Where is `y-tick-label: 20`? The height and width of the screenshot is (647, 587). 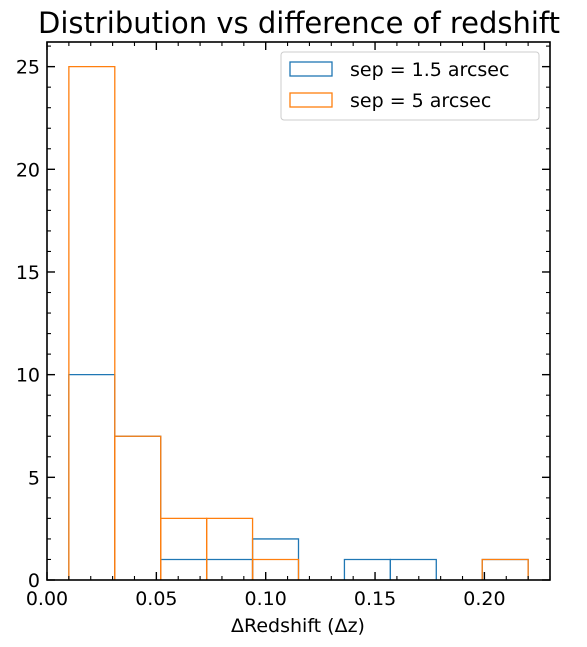 y-tick-label: 20 is located at coordinates (28, 170).